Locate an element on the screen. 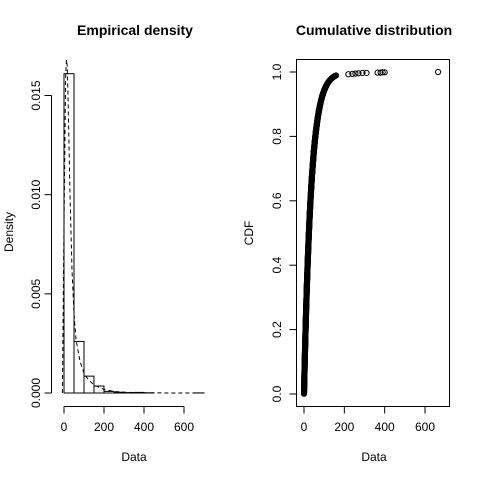 This screenshot has width=480, height=480. cdf-y-tick-label: 0.6 is located at coordinates (277, 200).